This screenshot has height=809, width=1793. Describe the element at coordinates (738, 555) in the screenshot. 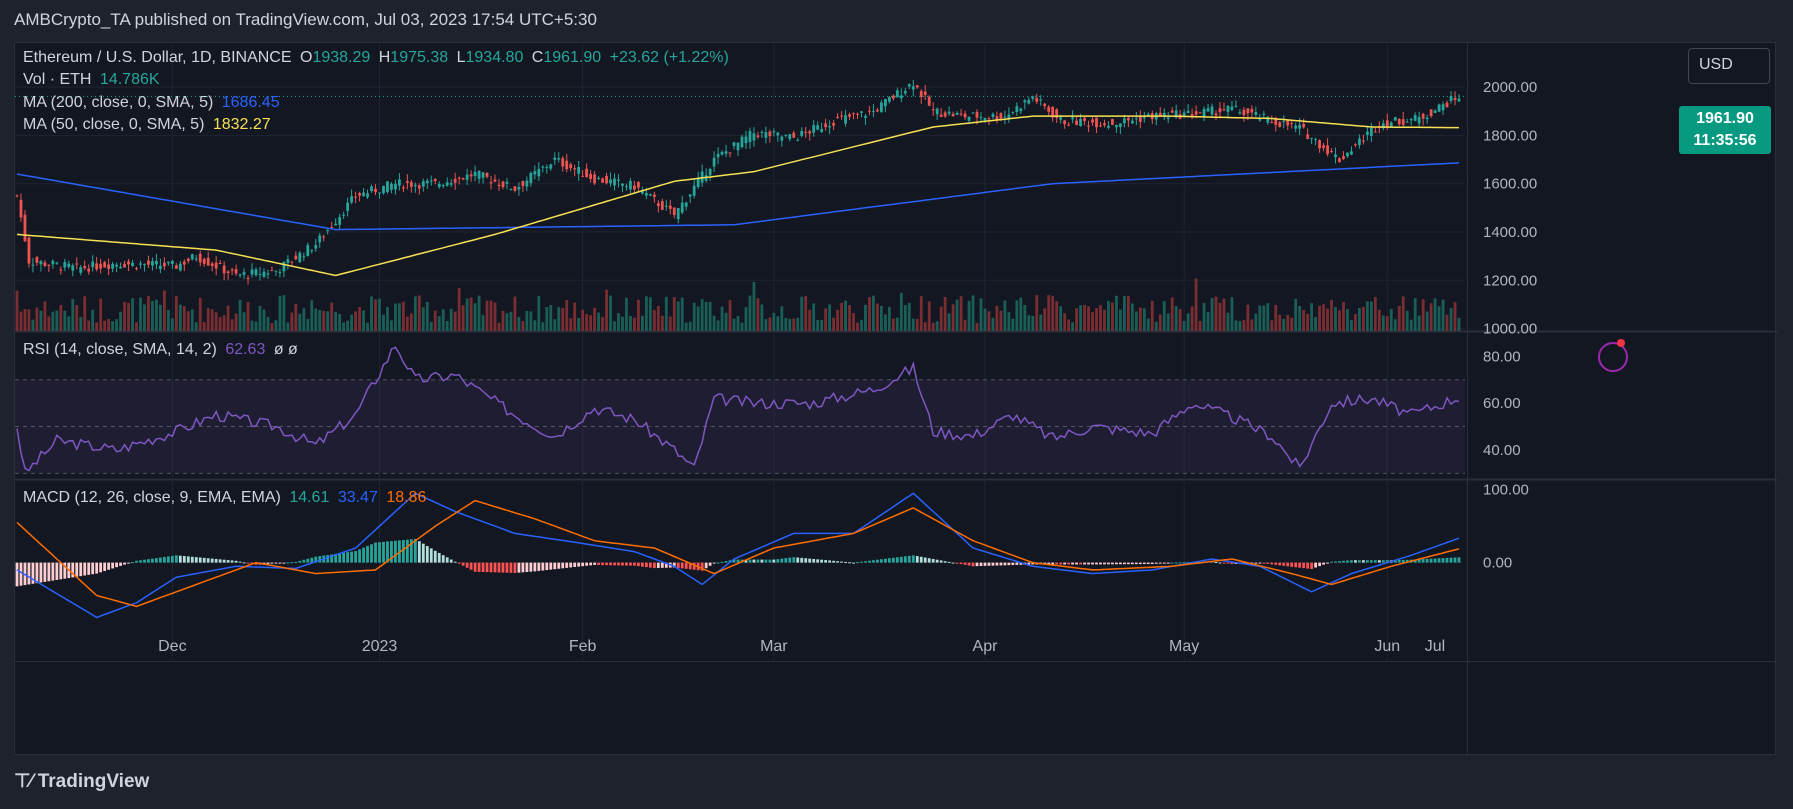

I see `macd-line` at that location.